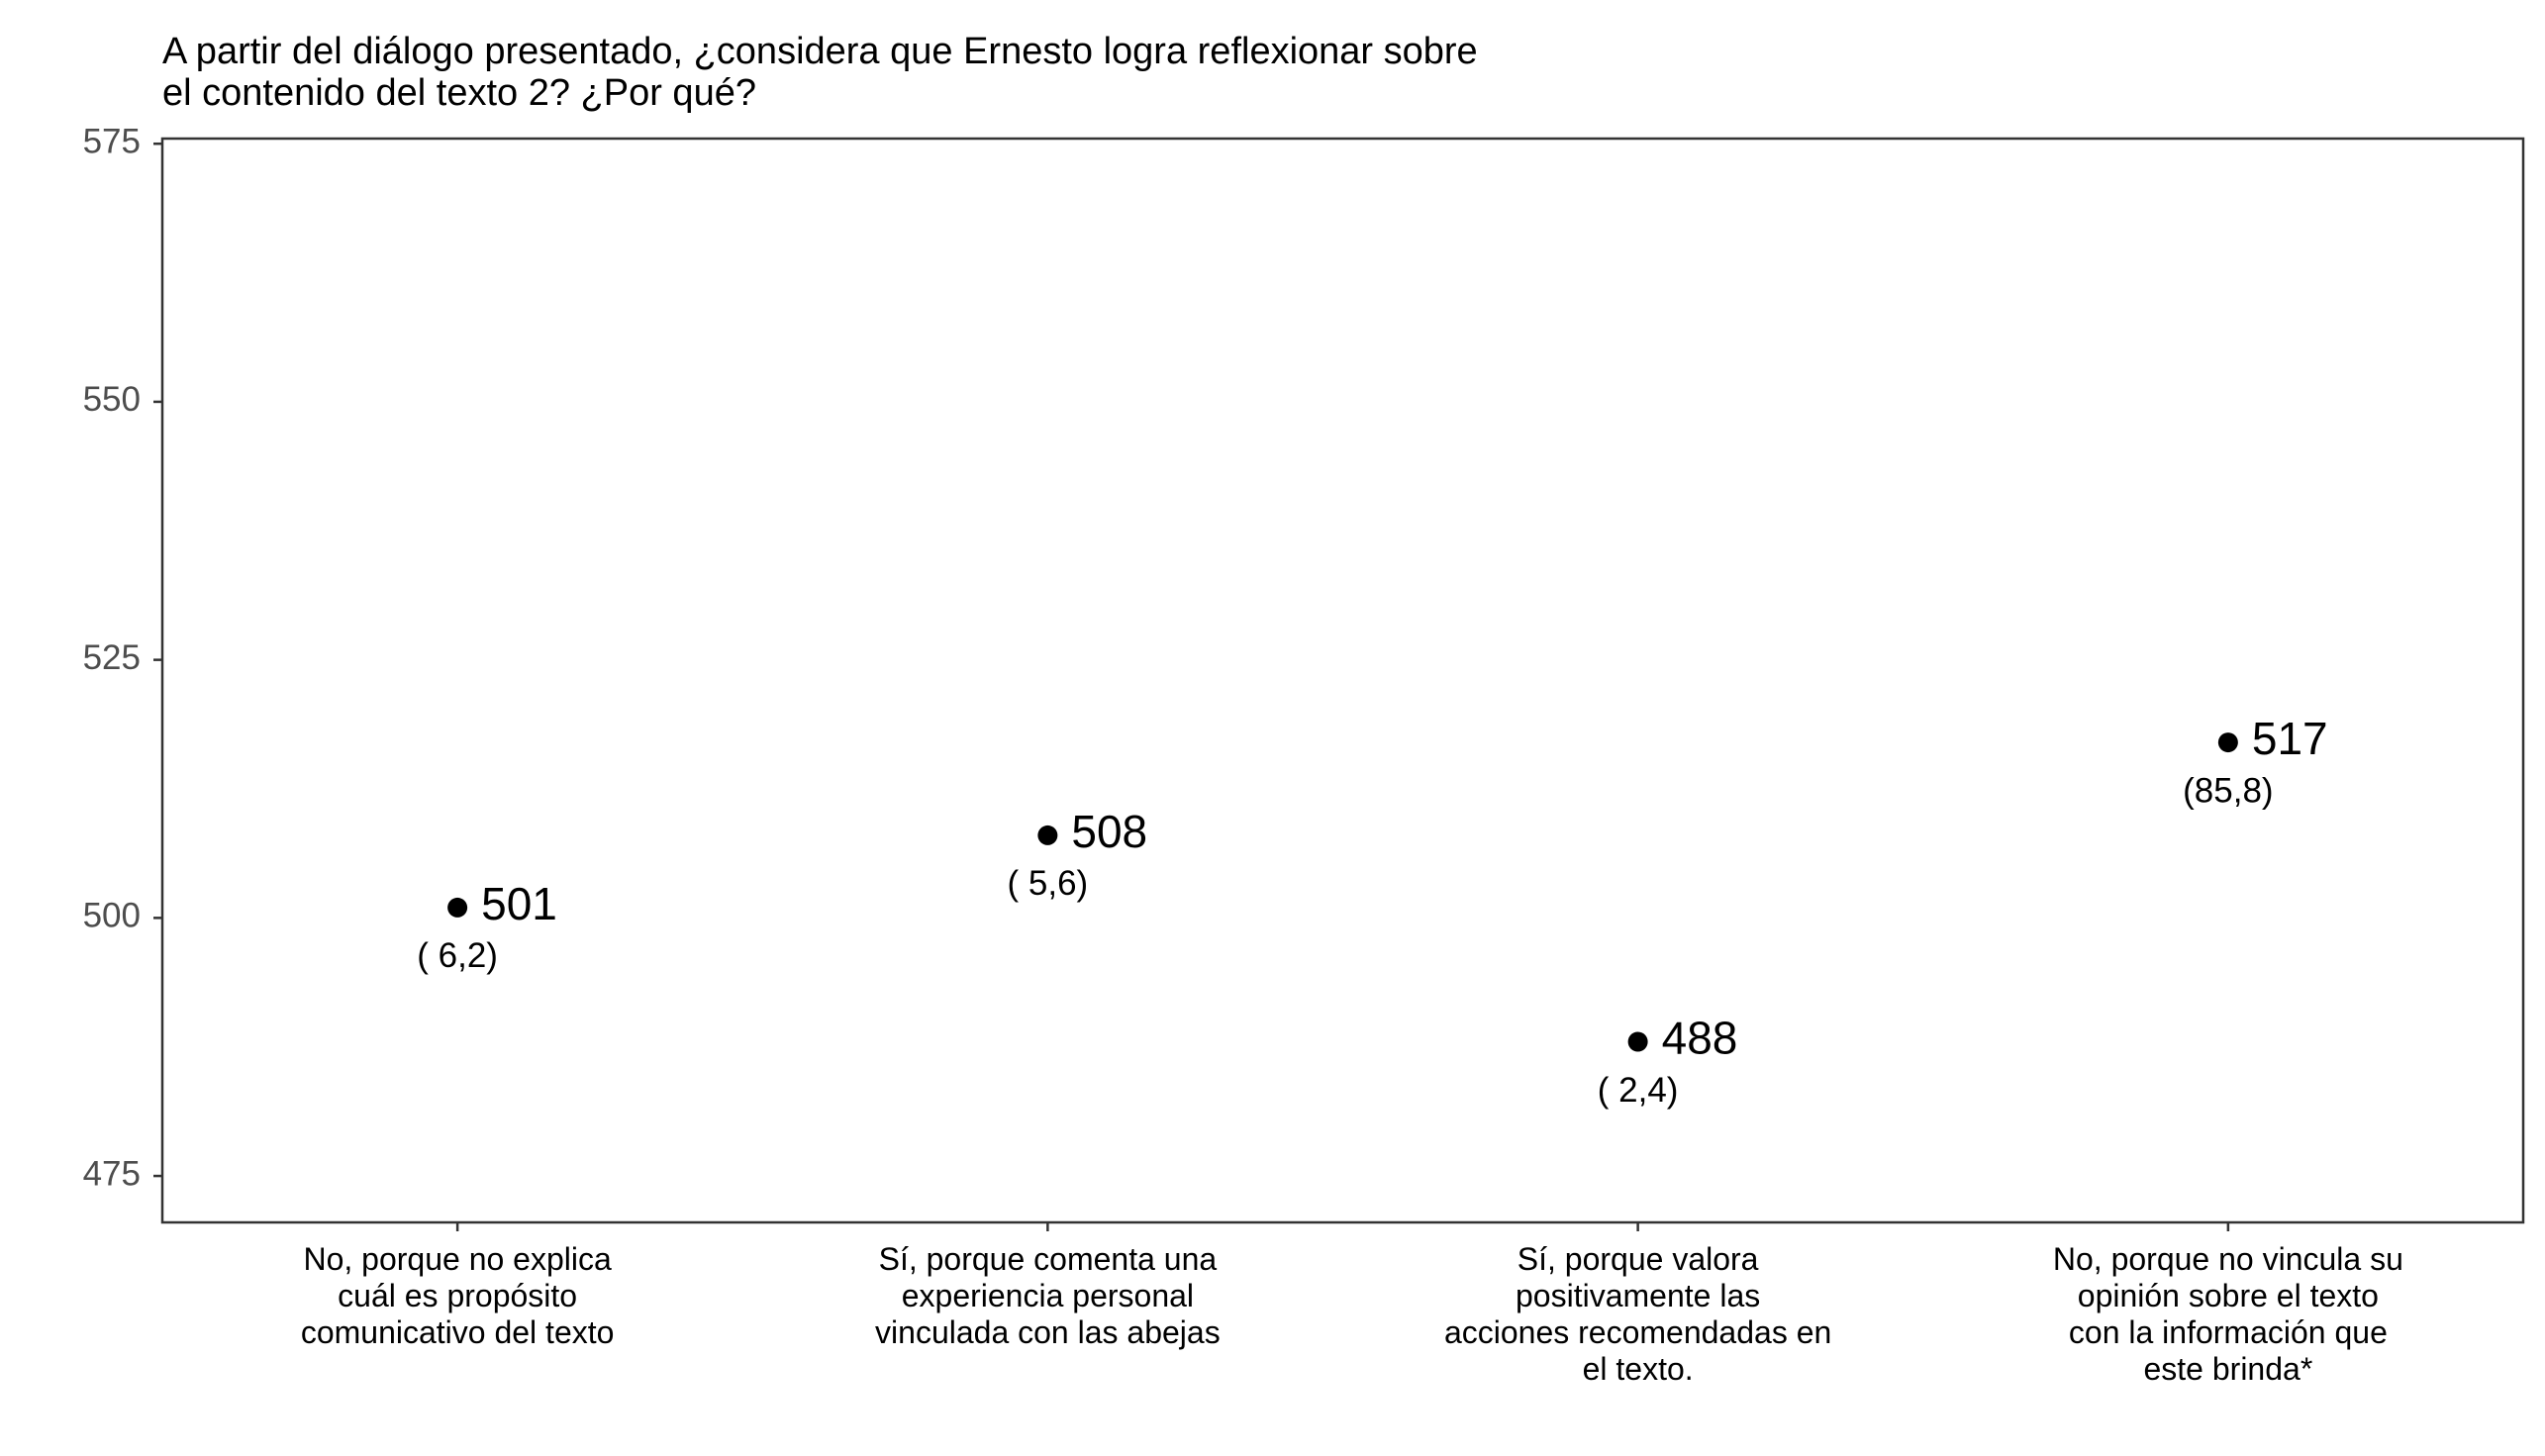  I want to click on x-category-label-line: Sí, porque valora, so click(1638, 1259).